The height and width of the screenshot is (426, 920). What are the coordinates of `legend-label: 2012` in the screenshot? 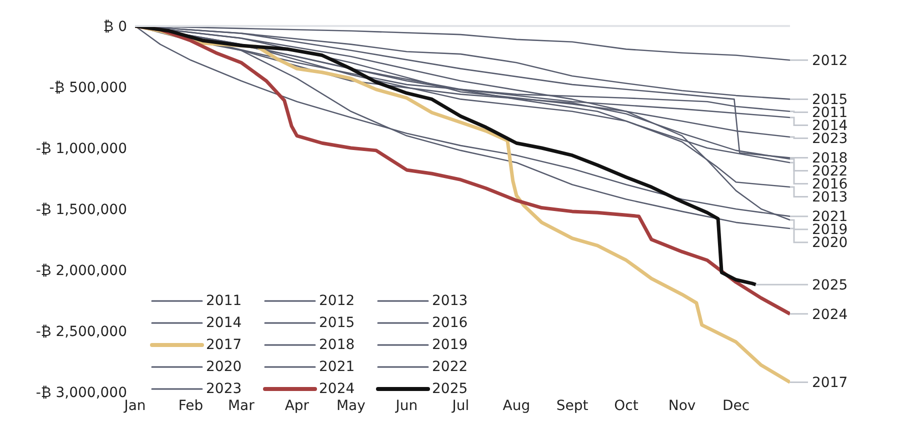 It's located at (337, 301).